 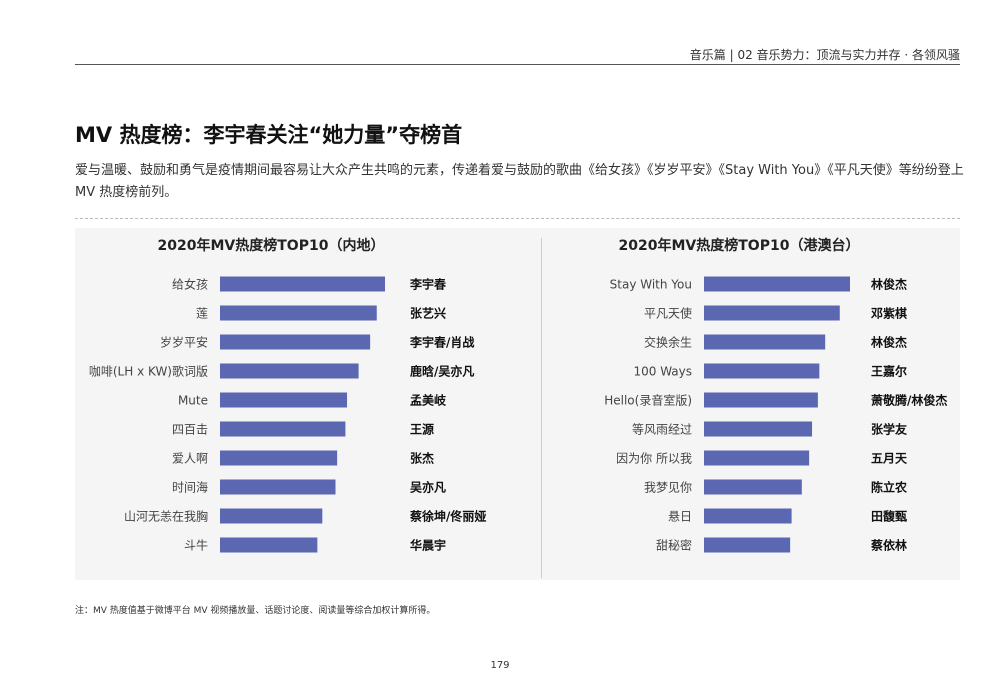 What do you see at coordinates (428, 487) in the screenshot?
I see `artist-label: 吴亦凡` at bounding box center [428, 487].